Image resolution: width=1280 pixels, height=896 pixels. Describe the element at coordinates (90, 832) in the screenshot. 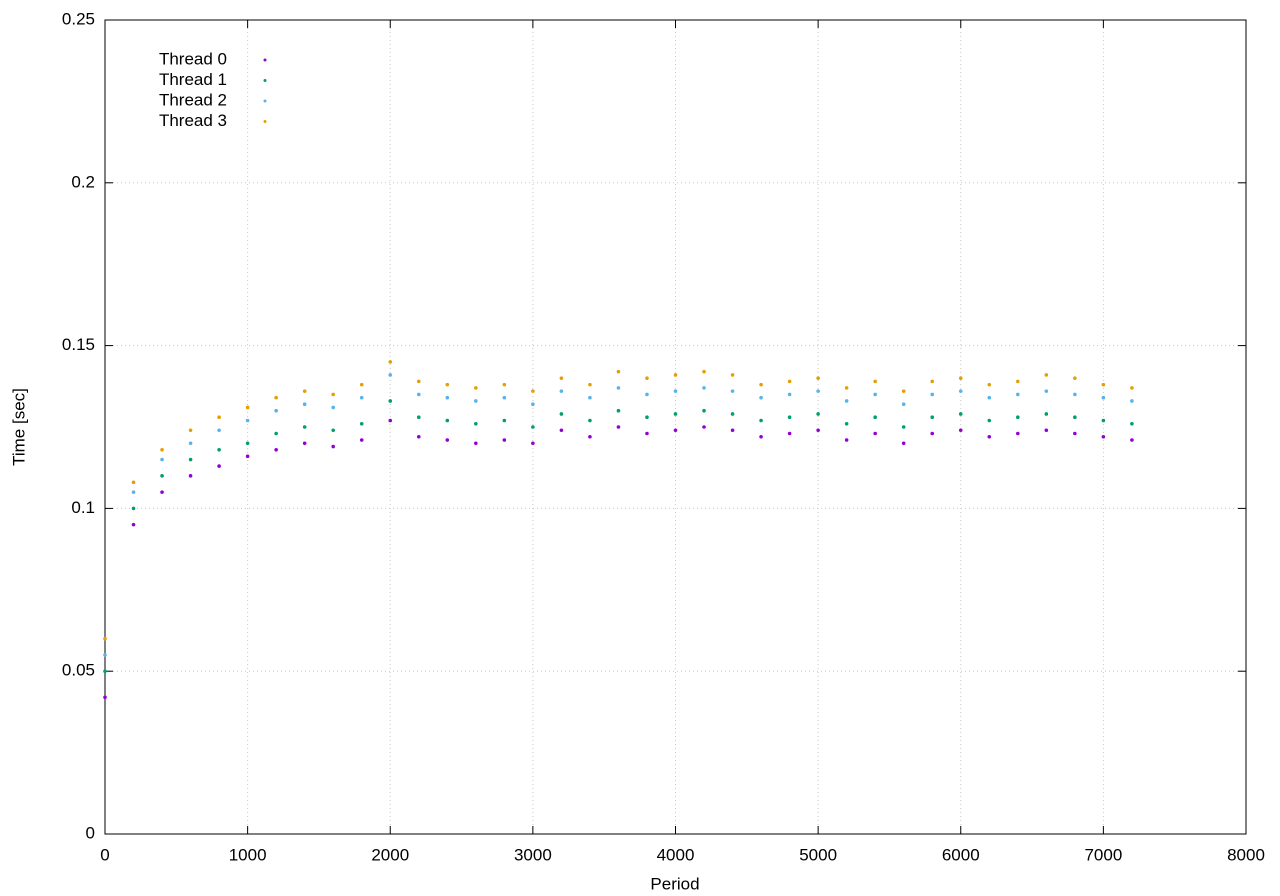

I see `y-tick-label: 0` at that location.